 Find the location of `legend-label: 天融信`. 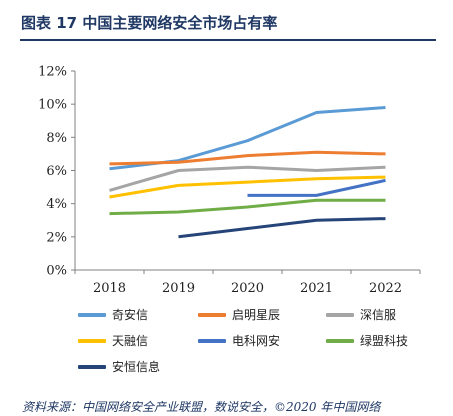

legend-label: 天融信 is located at coordinates (130, 341).